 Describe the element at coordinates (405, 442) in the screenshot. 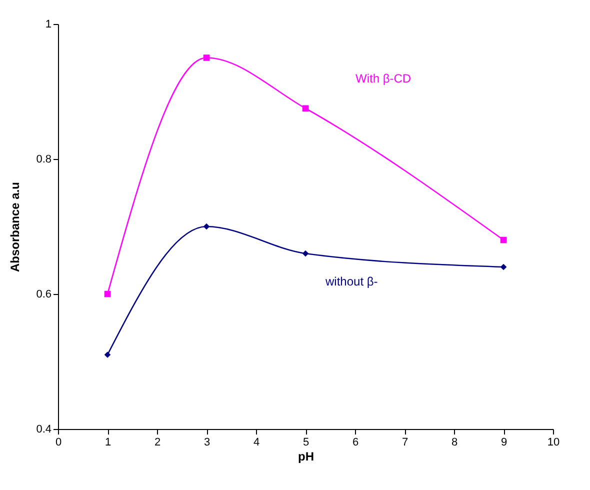

I see `x-tick-label: 7` at that location.